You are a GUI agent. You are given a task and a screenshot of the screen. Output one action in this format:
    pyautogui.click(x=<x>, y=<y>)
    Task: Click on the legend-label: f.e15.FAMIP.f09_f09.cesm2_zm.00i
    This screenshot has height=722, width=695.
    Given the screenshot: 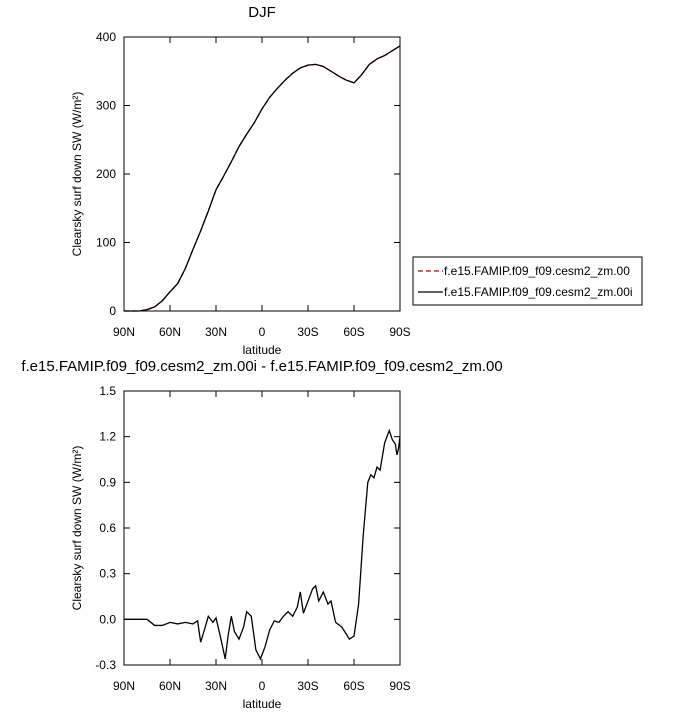 What is the action you would take?
    pyautogui.click(x=538, y=292)
    